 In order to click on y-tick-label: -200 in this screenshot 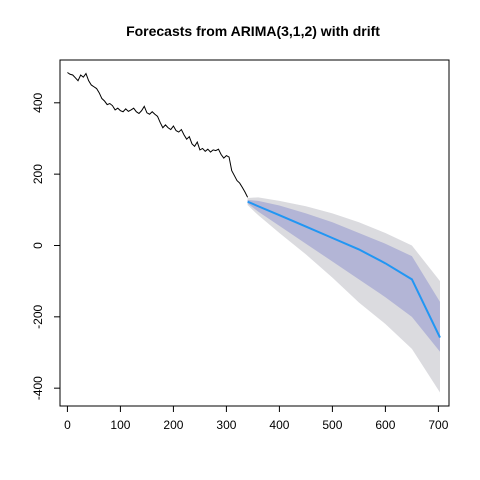, I will do `click(38, 316)`.